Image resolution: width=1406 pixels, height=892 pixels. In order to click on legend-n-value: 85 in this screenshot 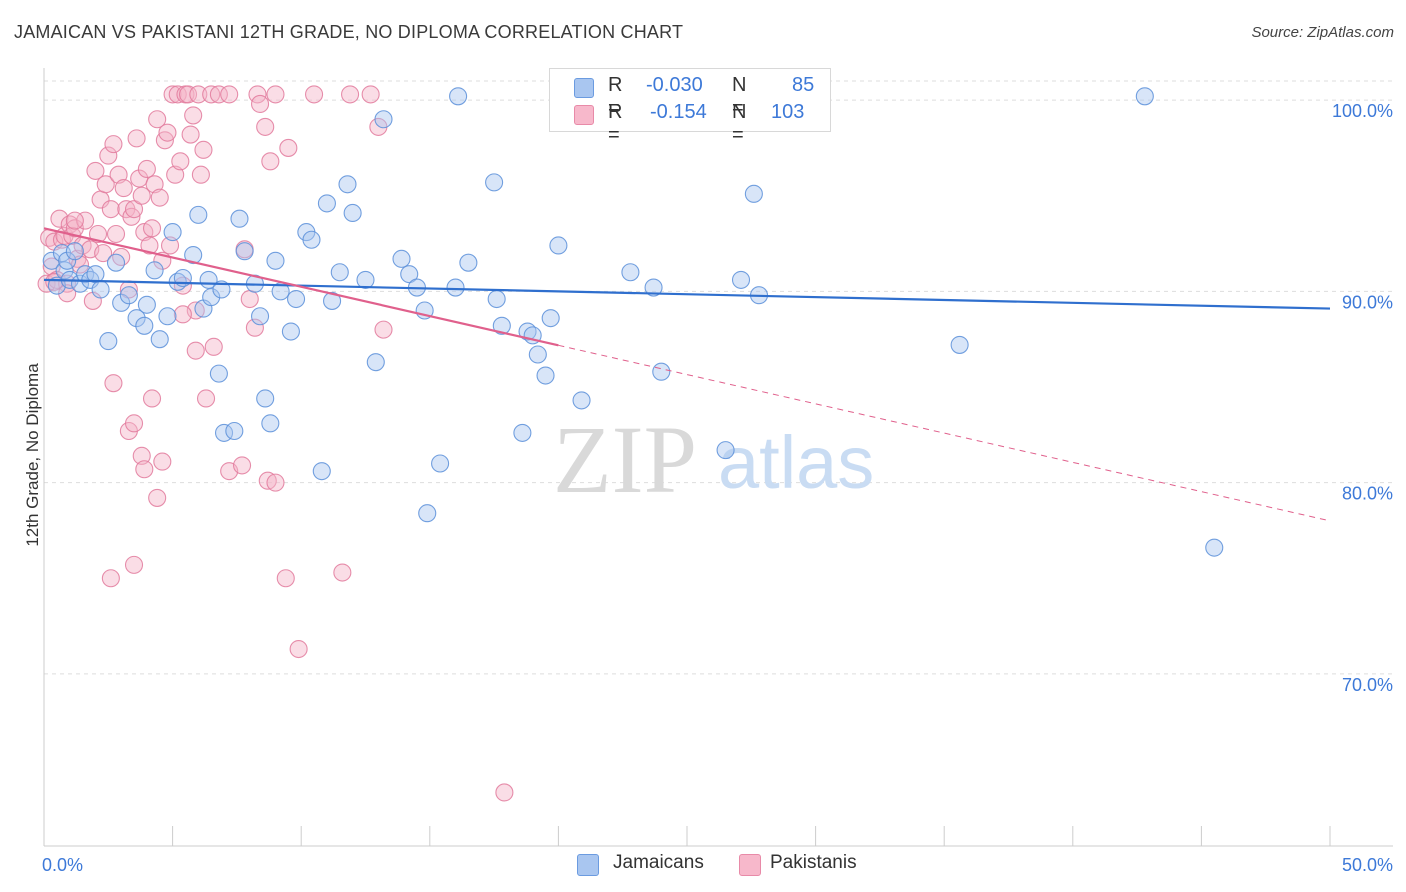, I will do `click(803, 85)`.